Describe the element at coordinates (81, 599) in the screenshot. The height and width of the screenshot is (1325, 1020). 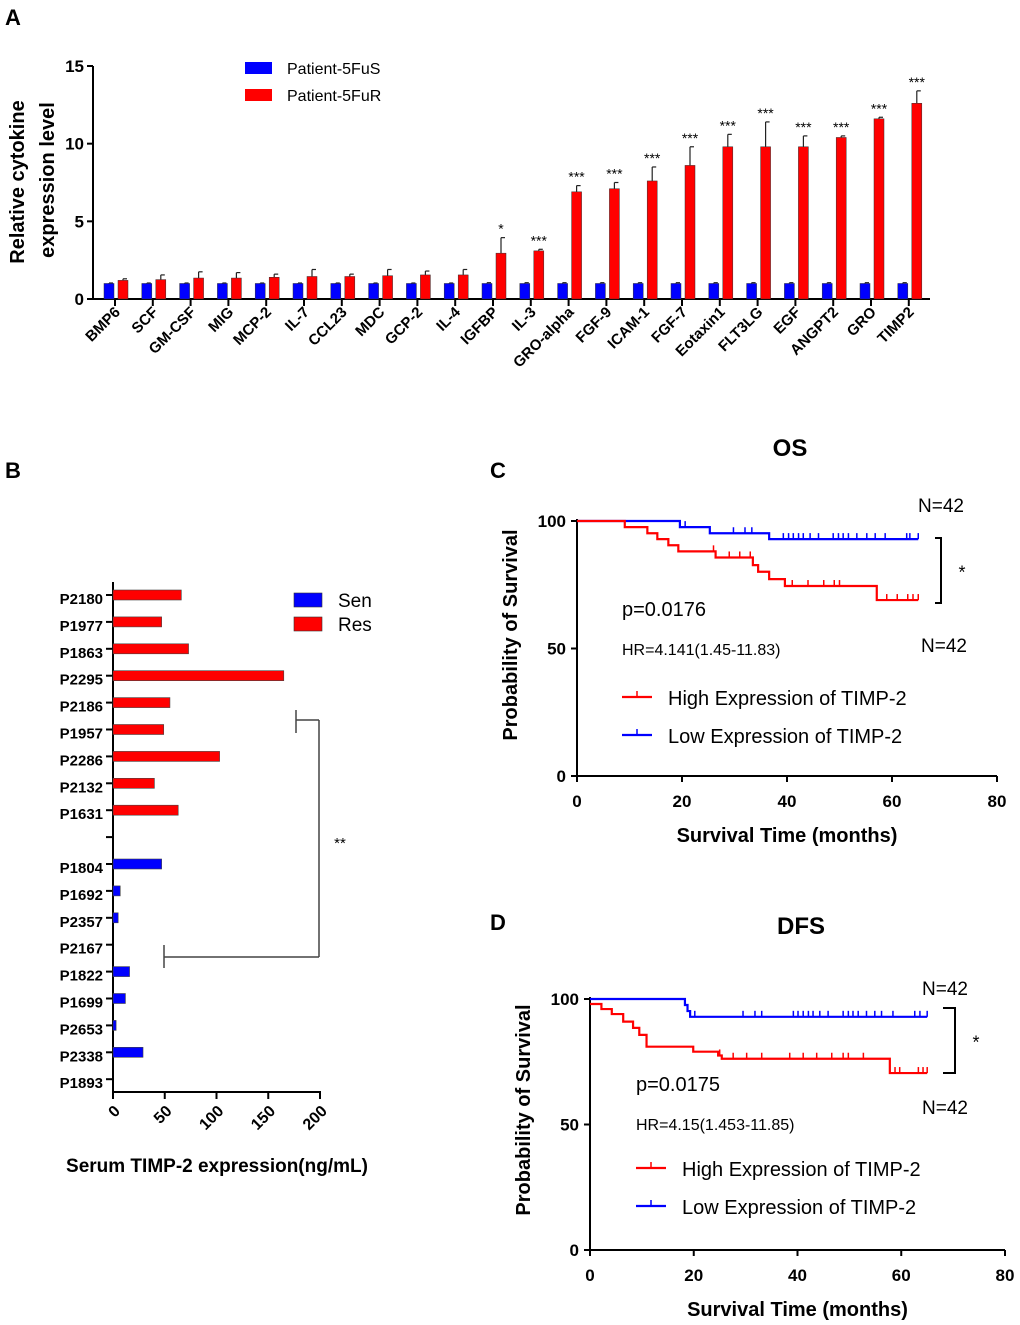
I see `y-tick-label: P2180` at that location.